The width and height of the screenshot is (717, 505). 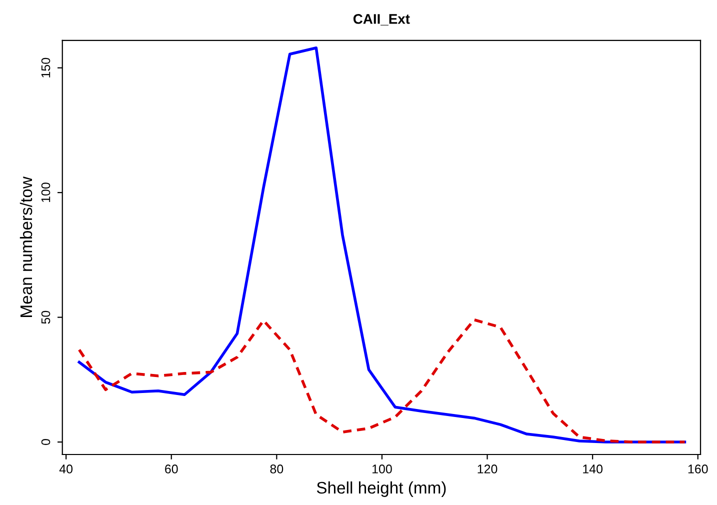 I want to click on x-tick-label: 100, so click(x=382, y=469).